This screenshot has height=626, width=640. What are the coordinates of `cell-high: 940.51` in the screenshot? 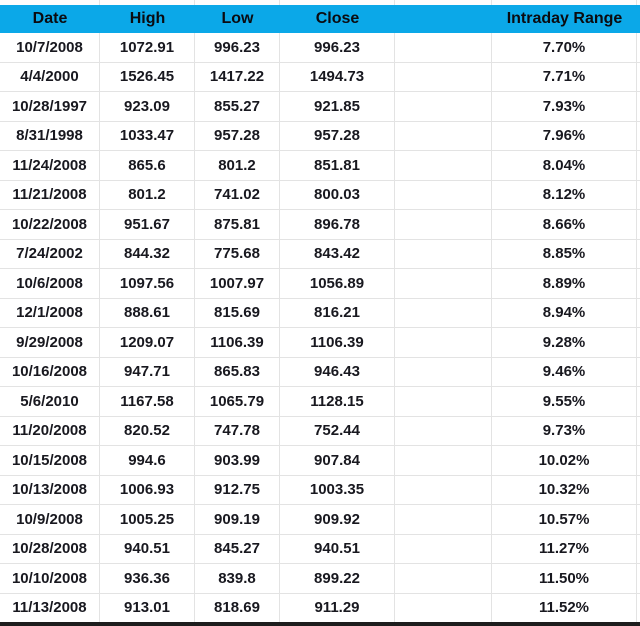 It's located at (147, 548).